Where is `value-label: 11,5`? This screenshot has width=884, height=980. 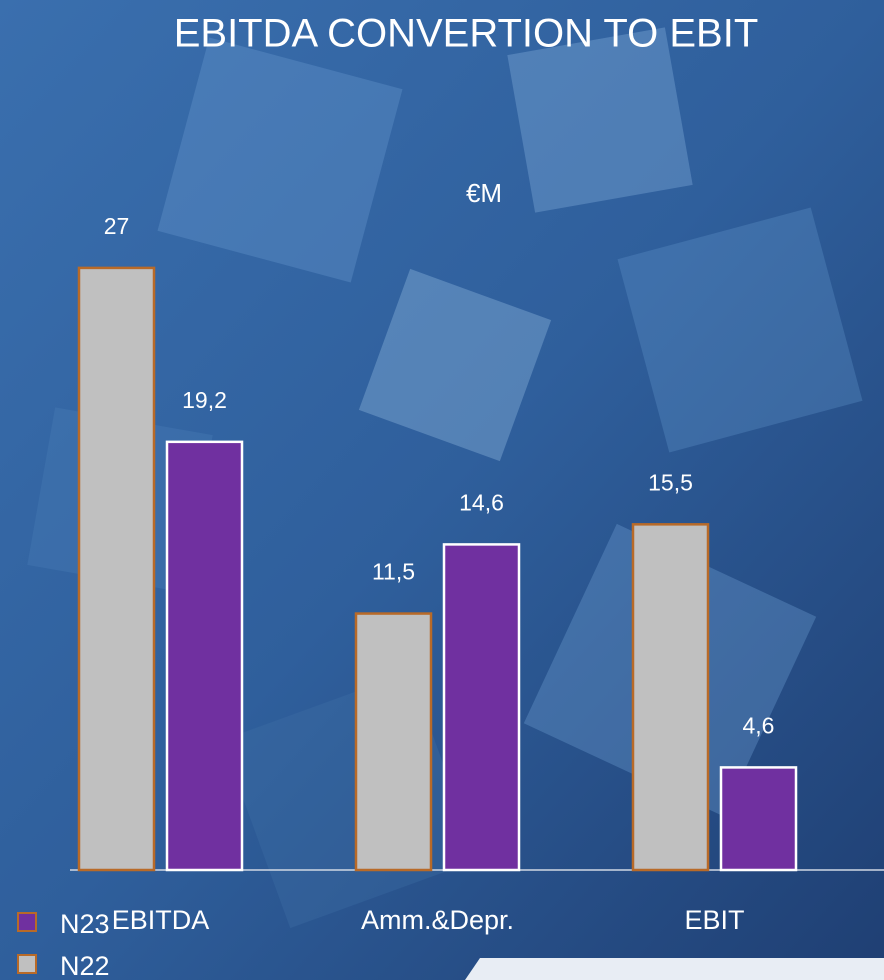 value-label: 11,5 is located at coordinates (393, 572).